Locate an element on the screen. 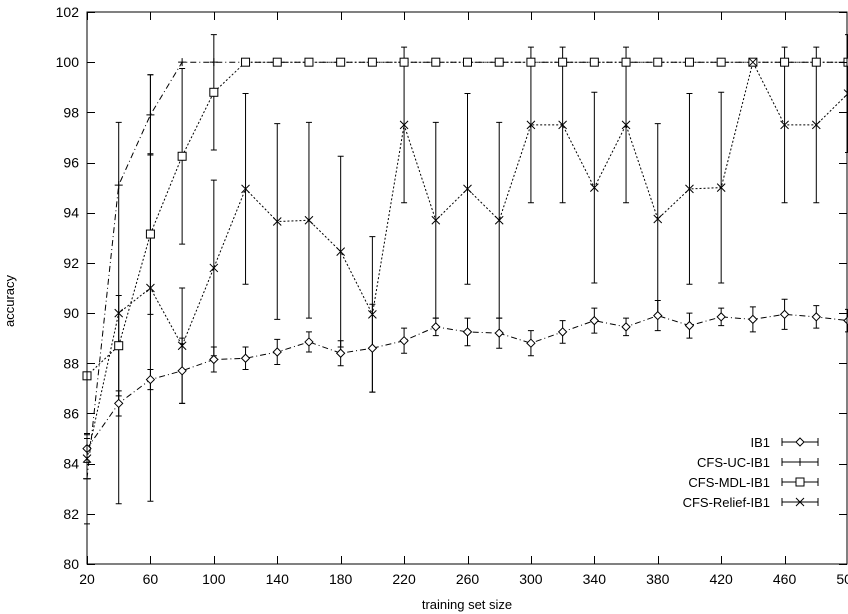  y-tick-label: 94 is located at coordinates (71, 213).